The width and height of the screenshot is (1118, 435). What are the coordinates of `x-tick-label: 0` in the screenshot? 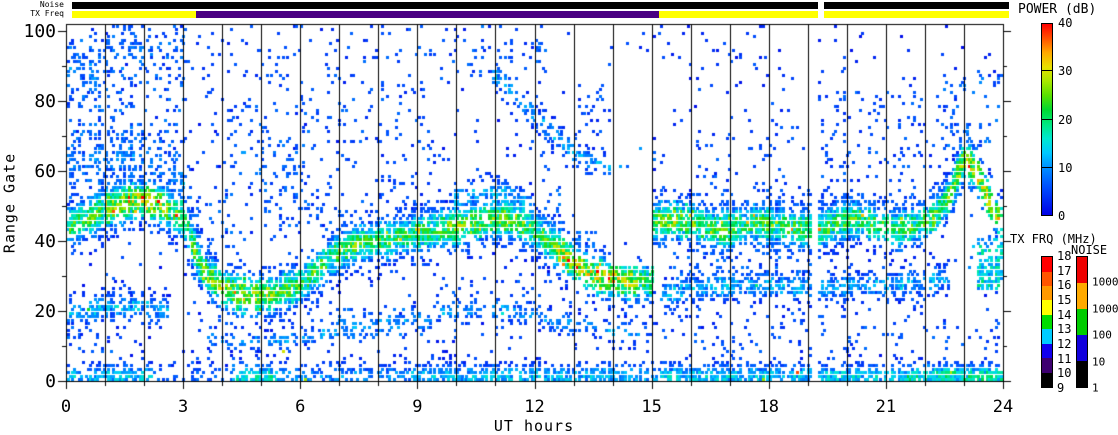 It's located at (66, 407).